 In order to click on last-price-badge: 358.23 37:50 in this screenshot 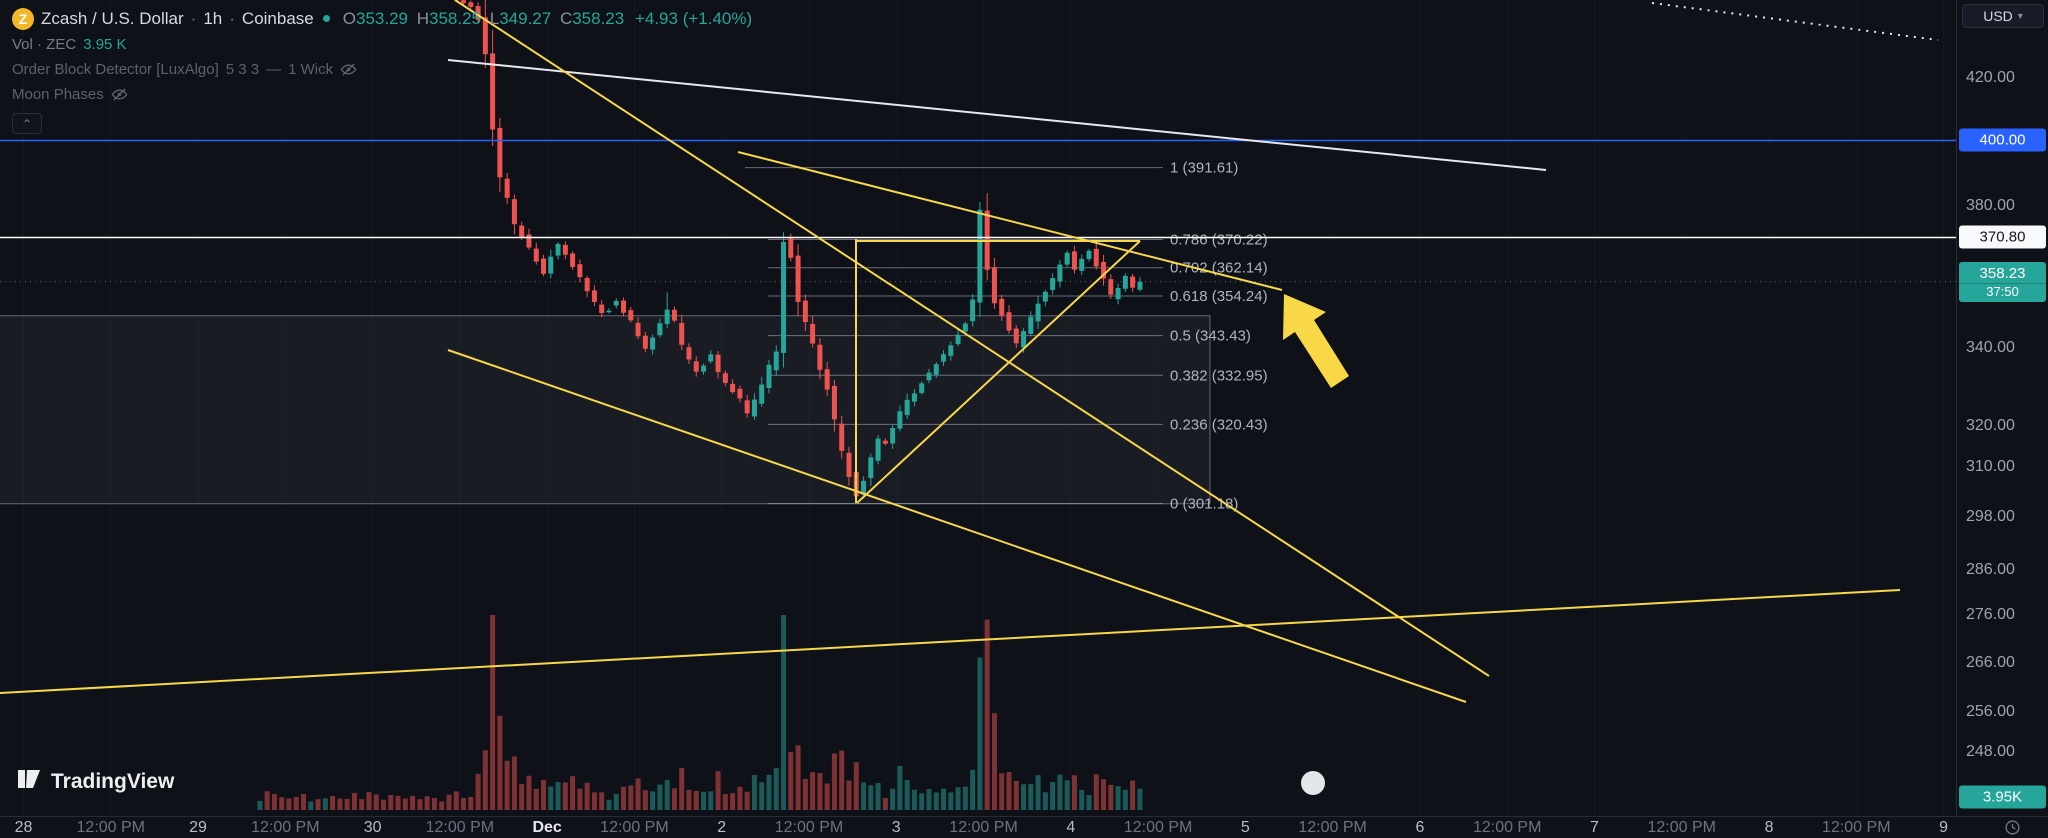, I will do `click(2002, 281)`.